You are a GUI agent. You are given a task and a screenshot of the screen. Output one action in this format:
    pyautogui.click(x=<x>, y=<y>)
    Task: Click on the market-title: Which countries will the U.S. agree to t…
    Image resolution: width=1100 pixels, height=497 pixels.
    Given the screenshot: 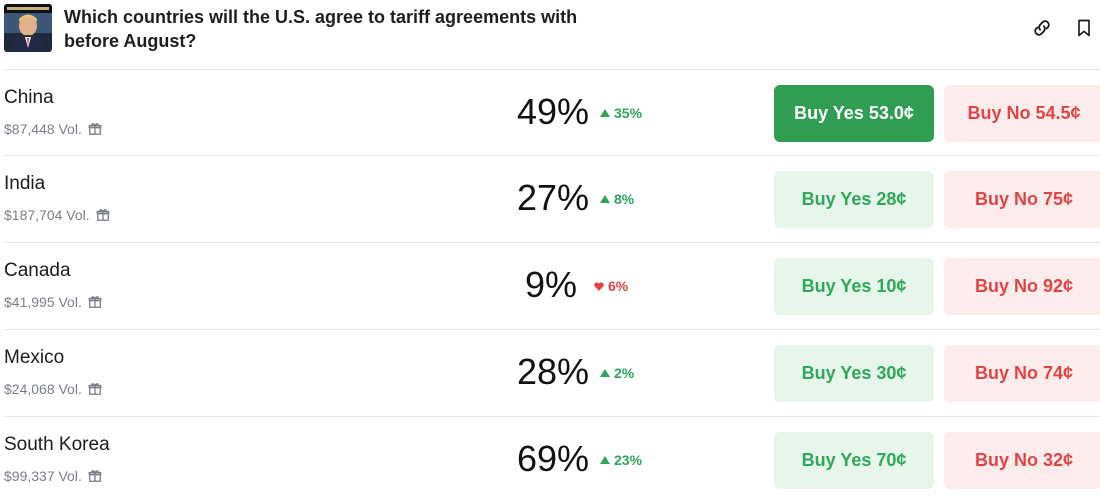 What is the action you would take?
    pyautogui.click(x=321, y=29)
    